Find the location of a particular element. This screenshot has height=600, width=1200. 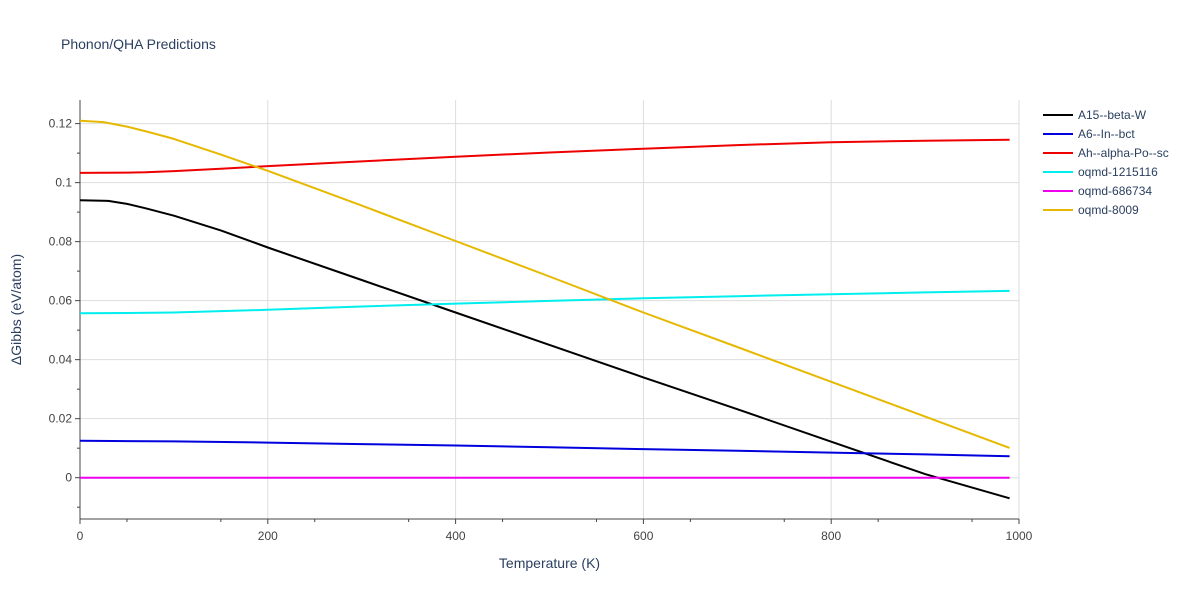

y-axis-title: ΔGibbs (eV/atom) is located at coordinates (16, 309).